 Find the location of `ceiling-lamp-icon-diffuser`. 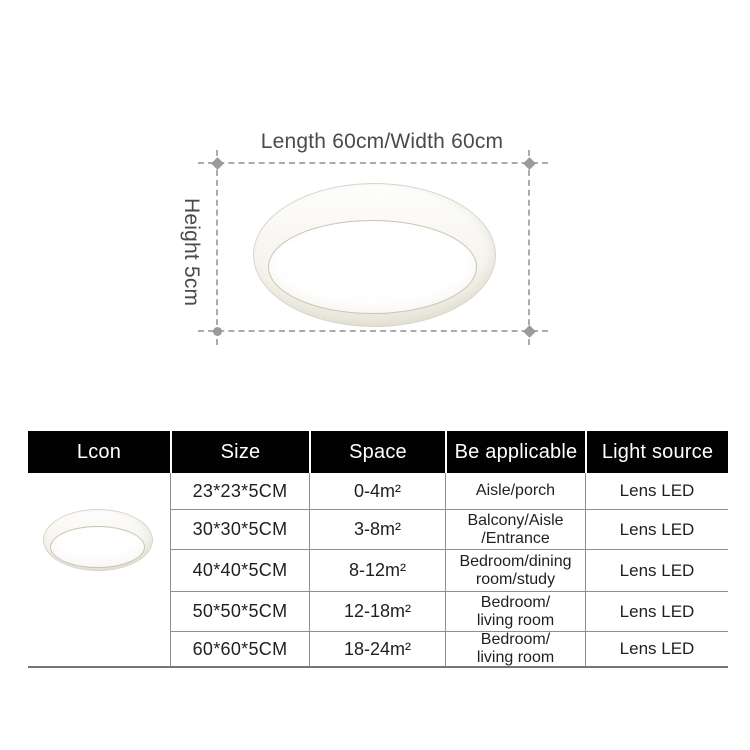

ceiling-lamp-icon-diffuser is located at coordinates (97, 547).